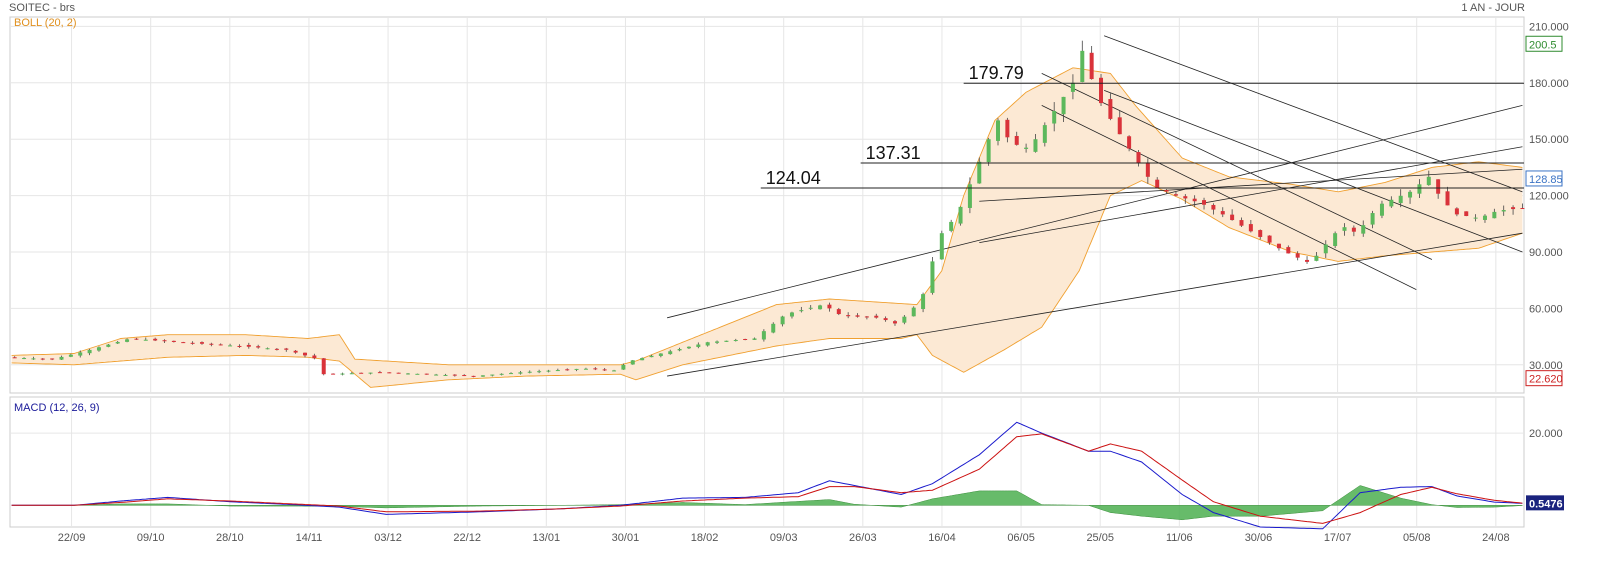 Image resolution: width=1621 pixels, height=563 pixels. What do you see at coordinates (388, 538) in the screenshot?
I see `x-tick-label: 03/12` at bounding box center [388, 538].